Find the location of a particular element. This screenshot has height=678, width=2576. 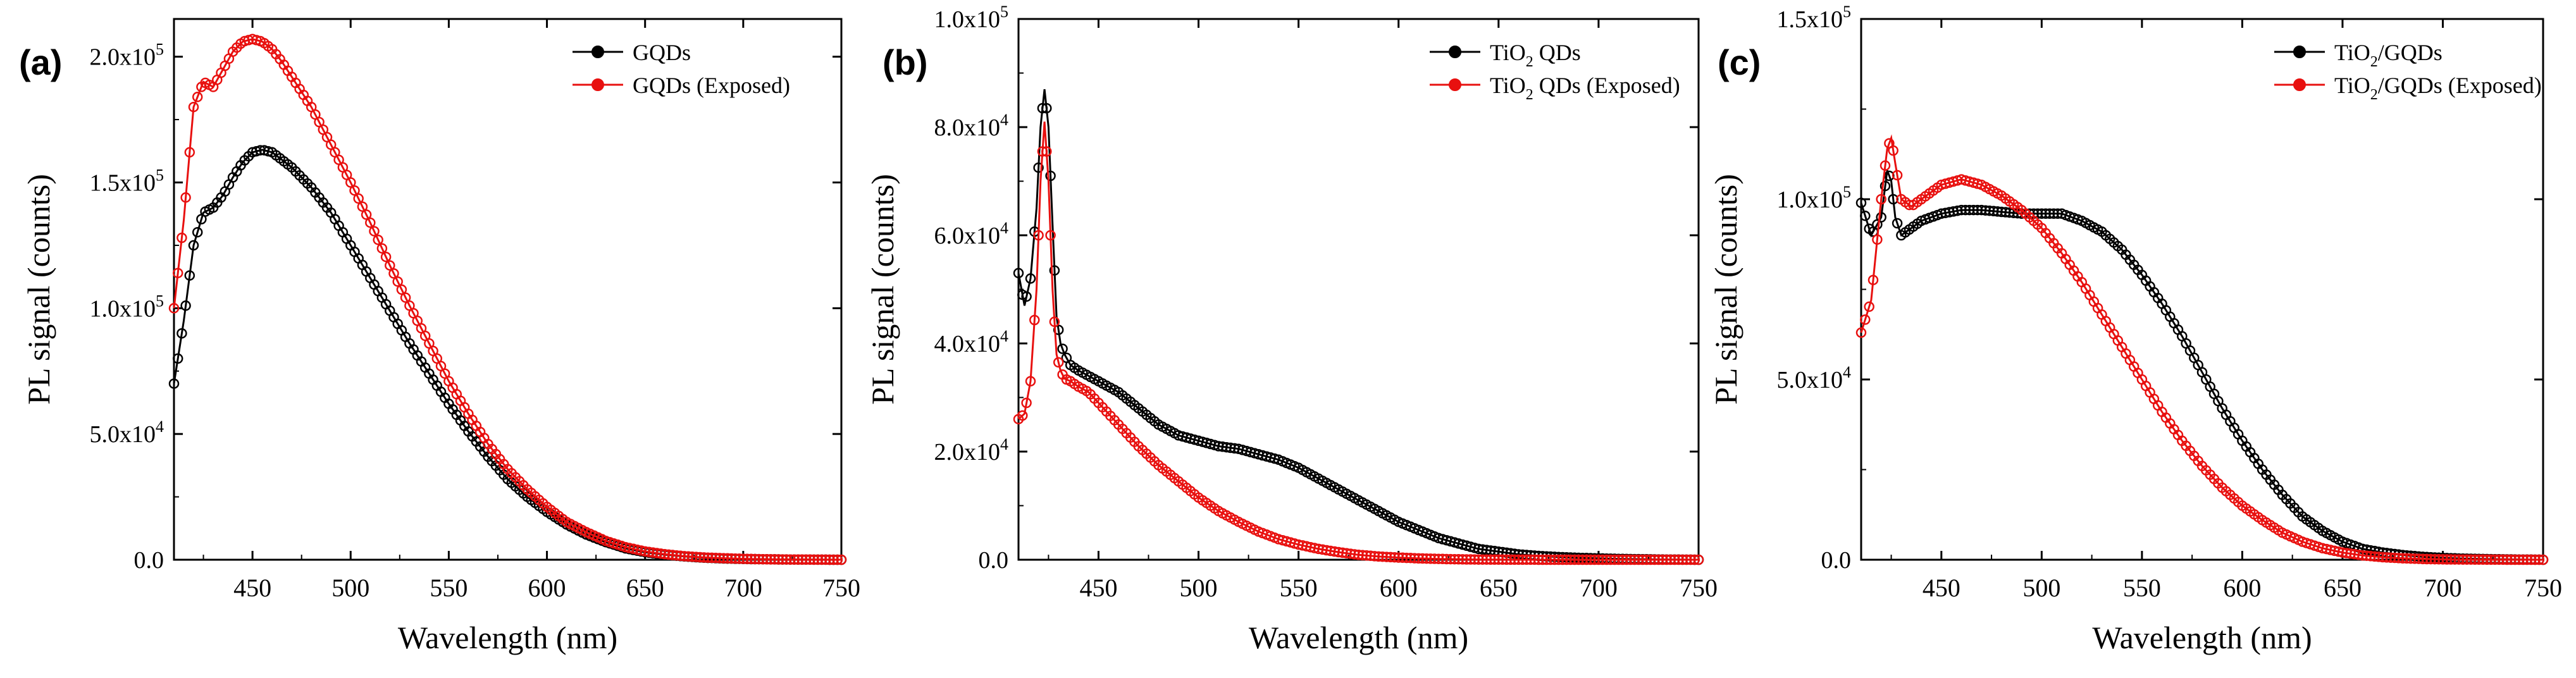

y-tick-label: 2.0x10⁵ is located at coordinates (127, 55).